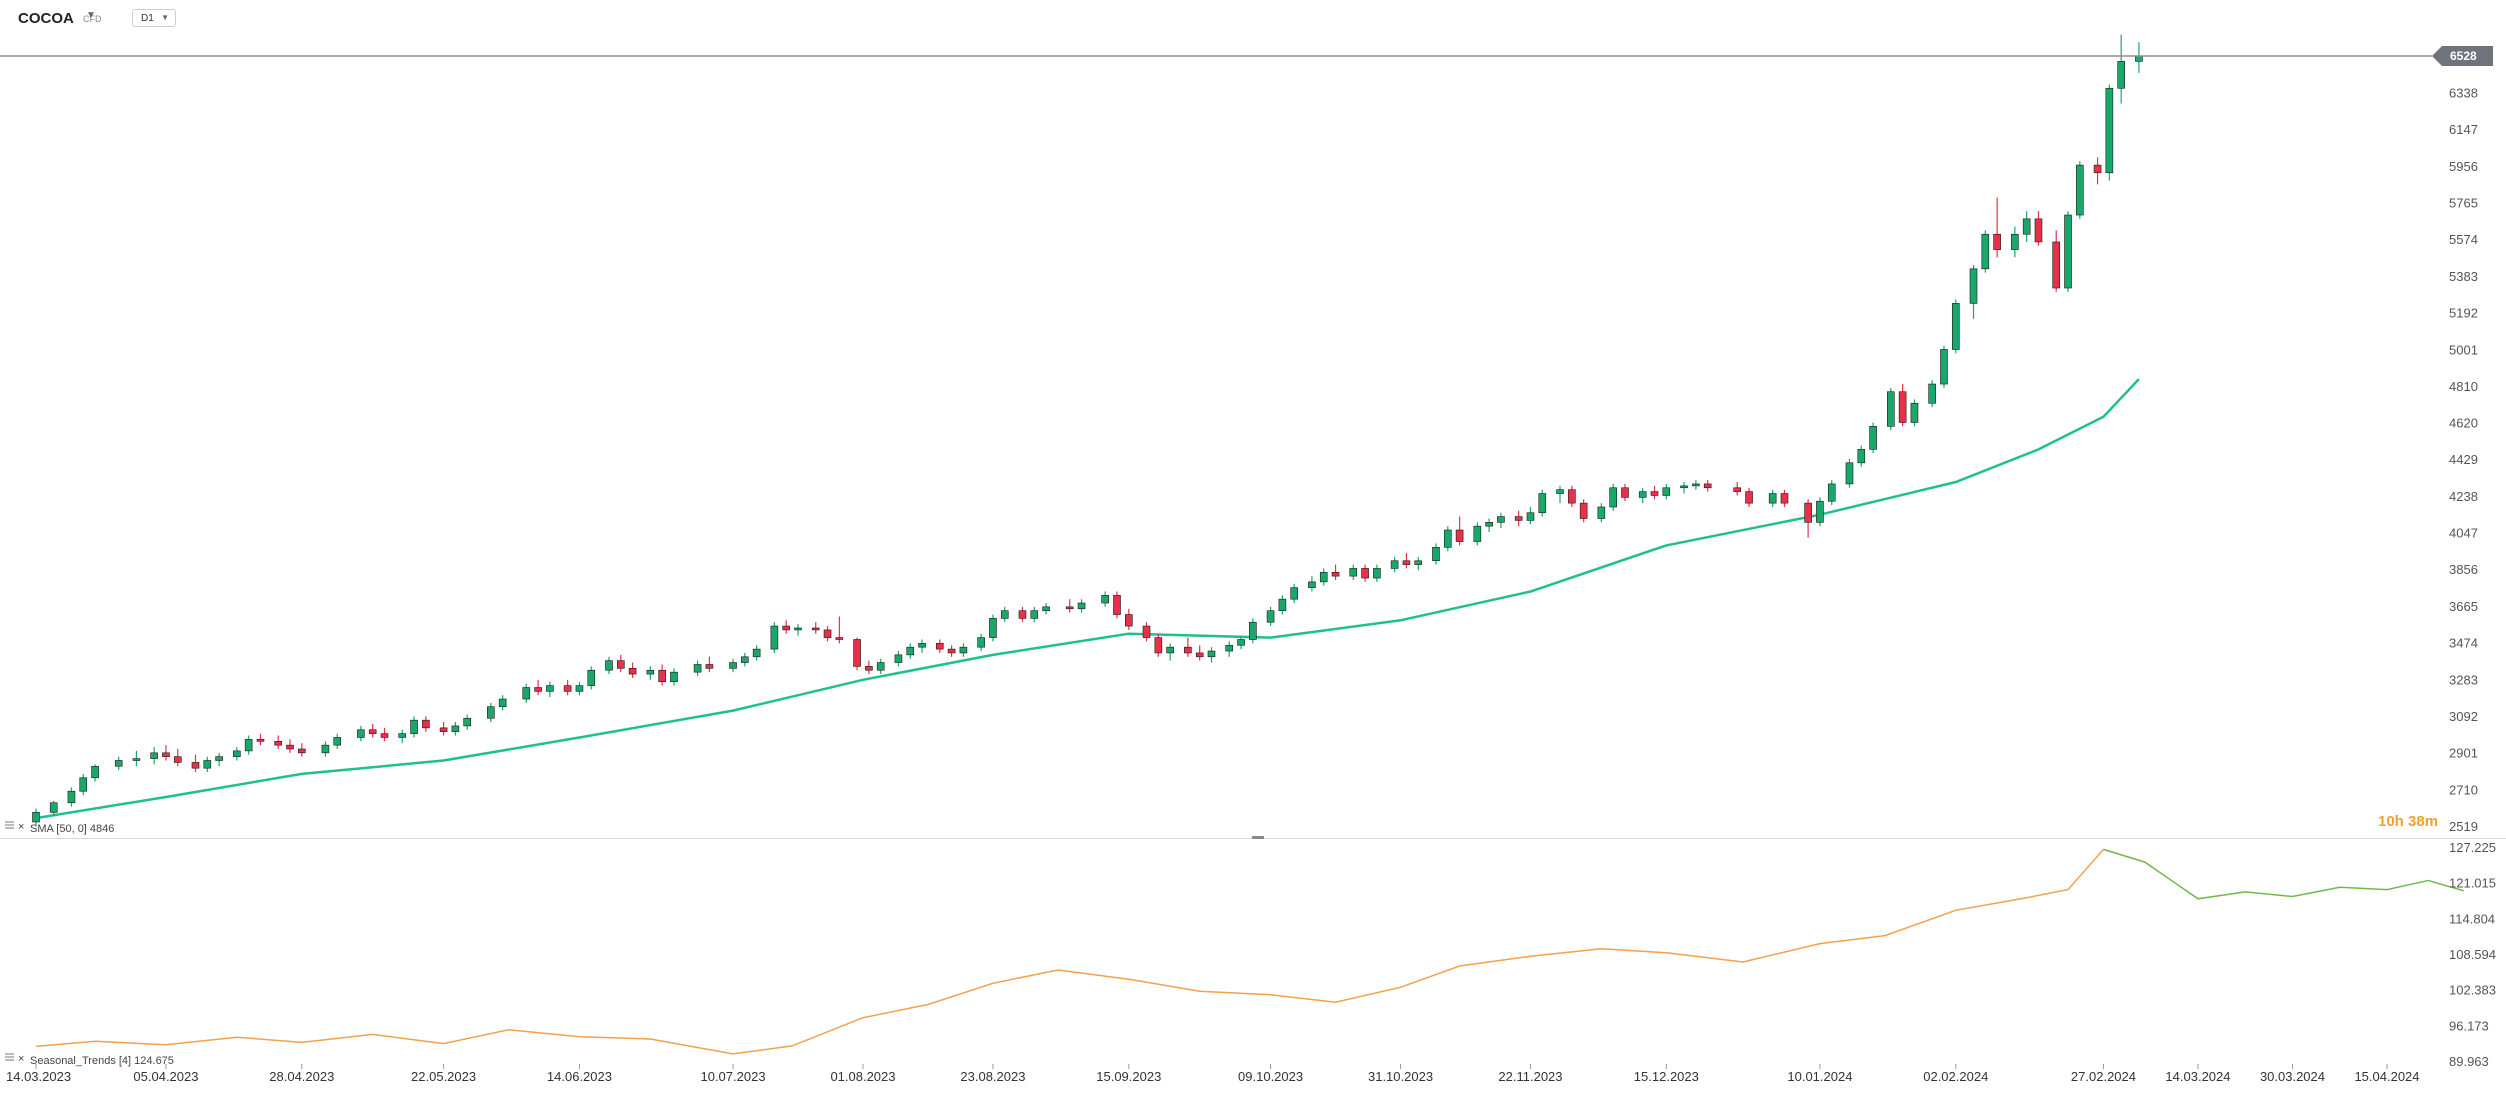 The image size is (2506, 1093). What do you see at coordinates (165, 17) in the screenshot?
I see `timeframe-dropdown-caret-icon: ▼` at bounding box center [165, 17].